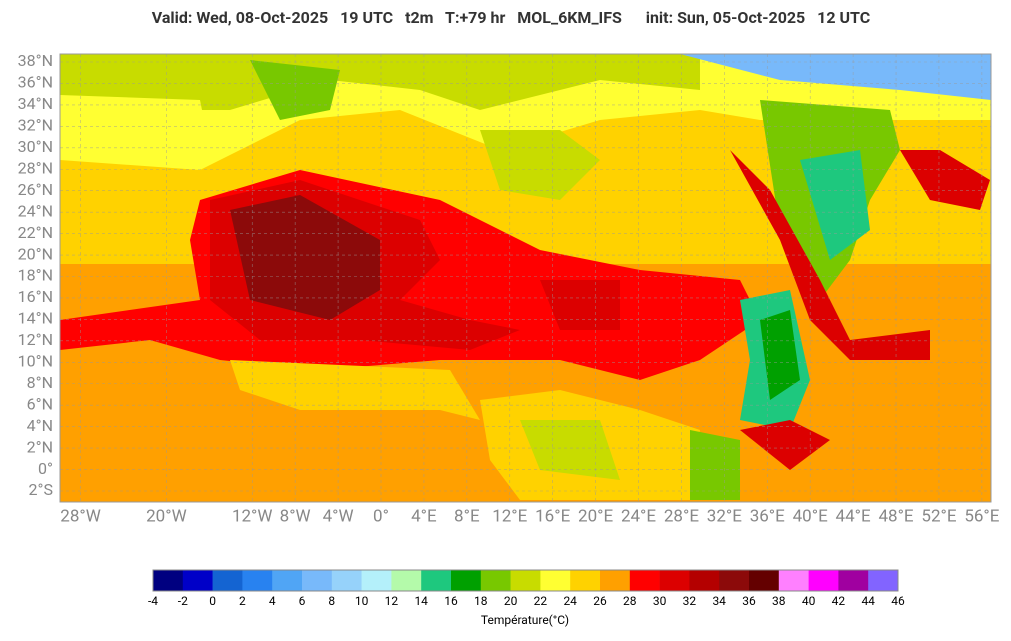  I want to click on lat-label: 8°N, so click(40, 382).